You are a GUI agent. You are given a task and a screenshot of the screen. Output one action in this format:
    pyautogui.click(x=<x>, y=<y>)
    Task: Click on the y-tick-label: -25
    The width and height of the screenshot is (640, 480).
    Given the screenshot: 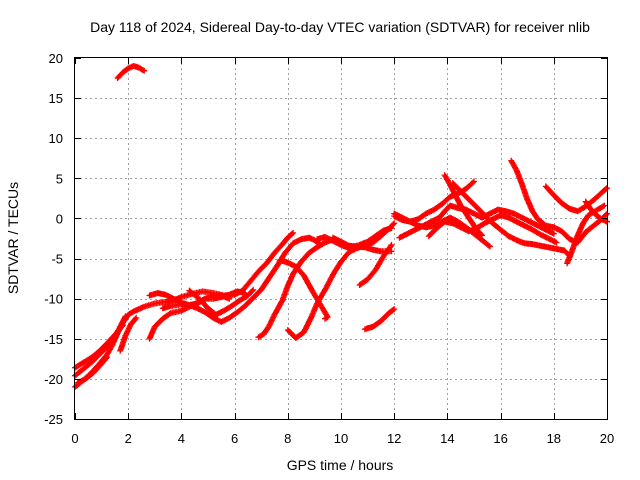 What is the action you would take?
    pyautogui.click(x=53, y=419)
    